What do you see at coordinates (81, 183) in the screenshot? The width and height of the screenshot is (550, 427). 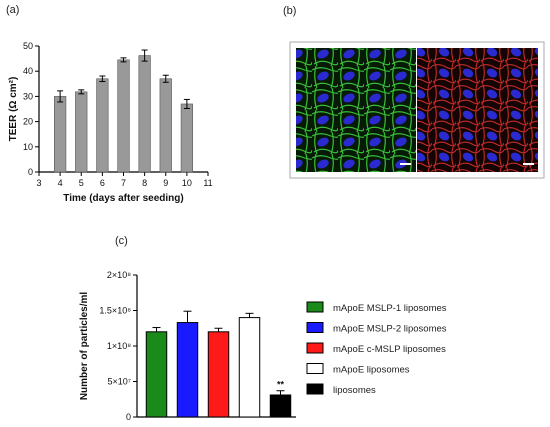 I see `x-tick-label-a: 5` at bounding box center [81, 183].